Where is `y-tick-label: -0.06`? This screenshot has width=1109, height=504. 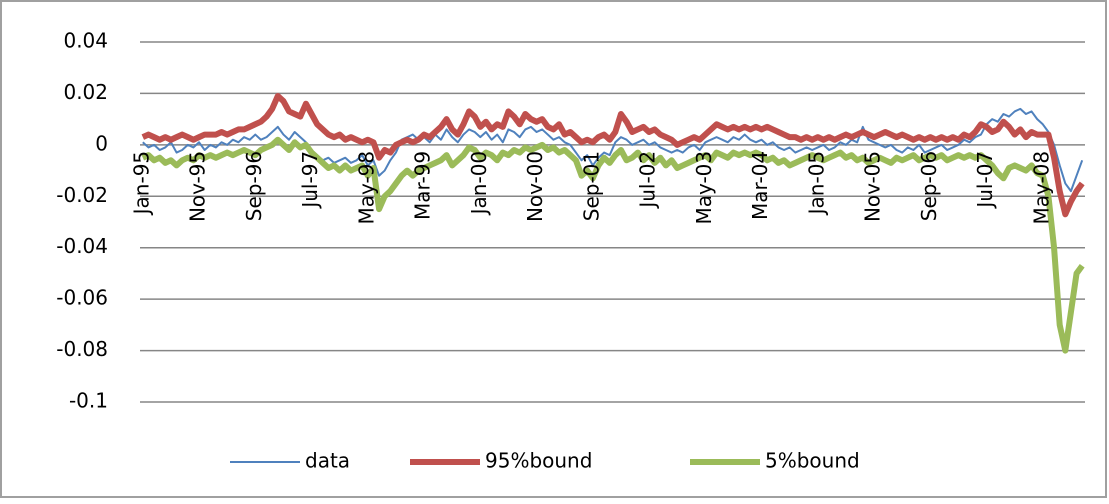
y-tick-label: -0.06 is located at coordinates (82, 298).